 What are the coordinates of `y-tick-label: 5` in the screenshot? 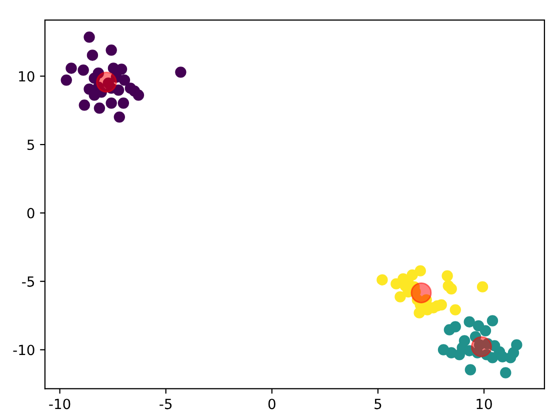 It's located at (30, 145).